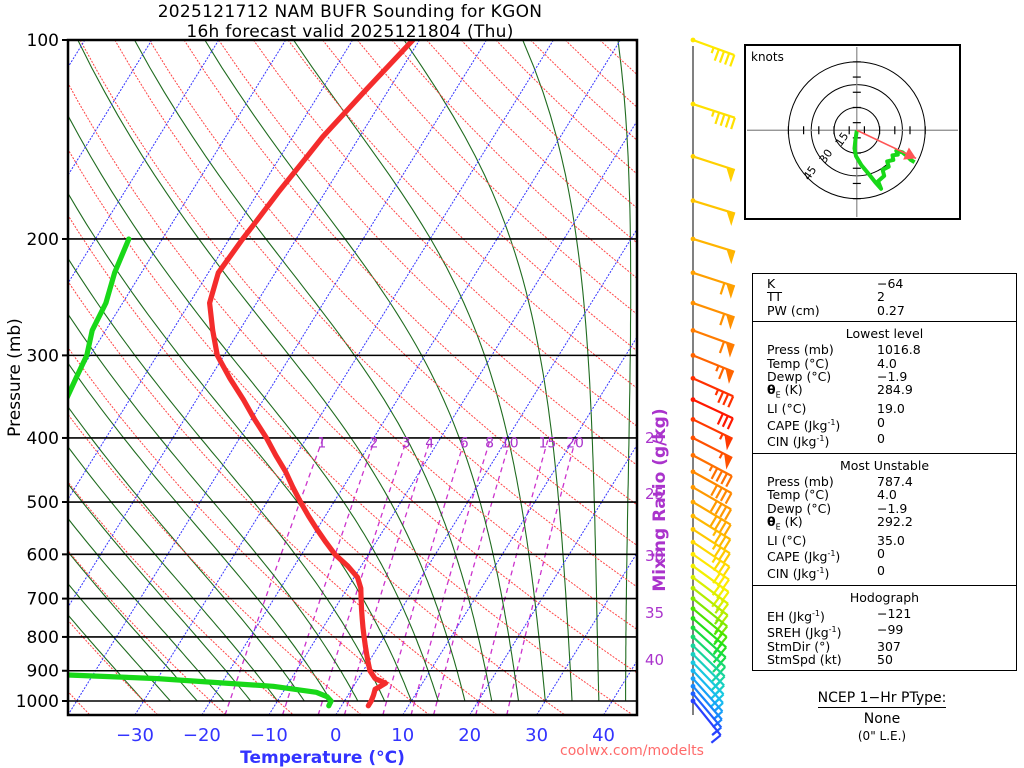 This screenshot has height=768, width=1024. I want to click on pressure-tick-label: 300, so click(43, 356).